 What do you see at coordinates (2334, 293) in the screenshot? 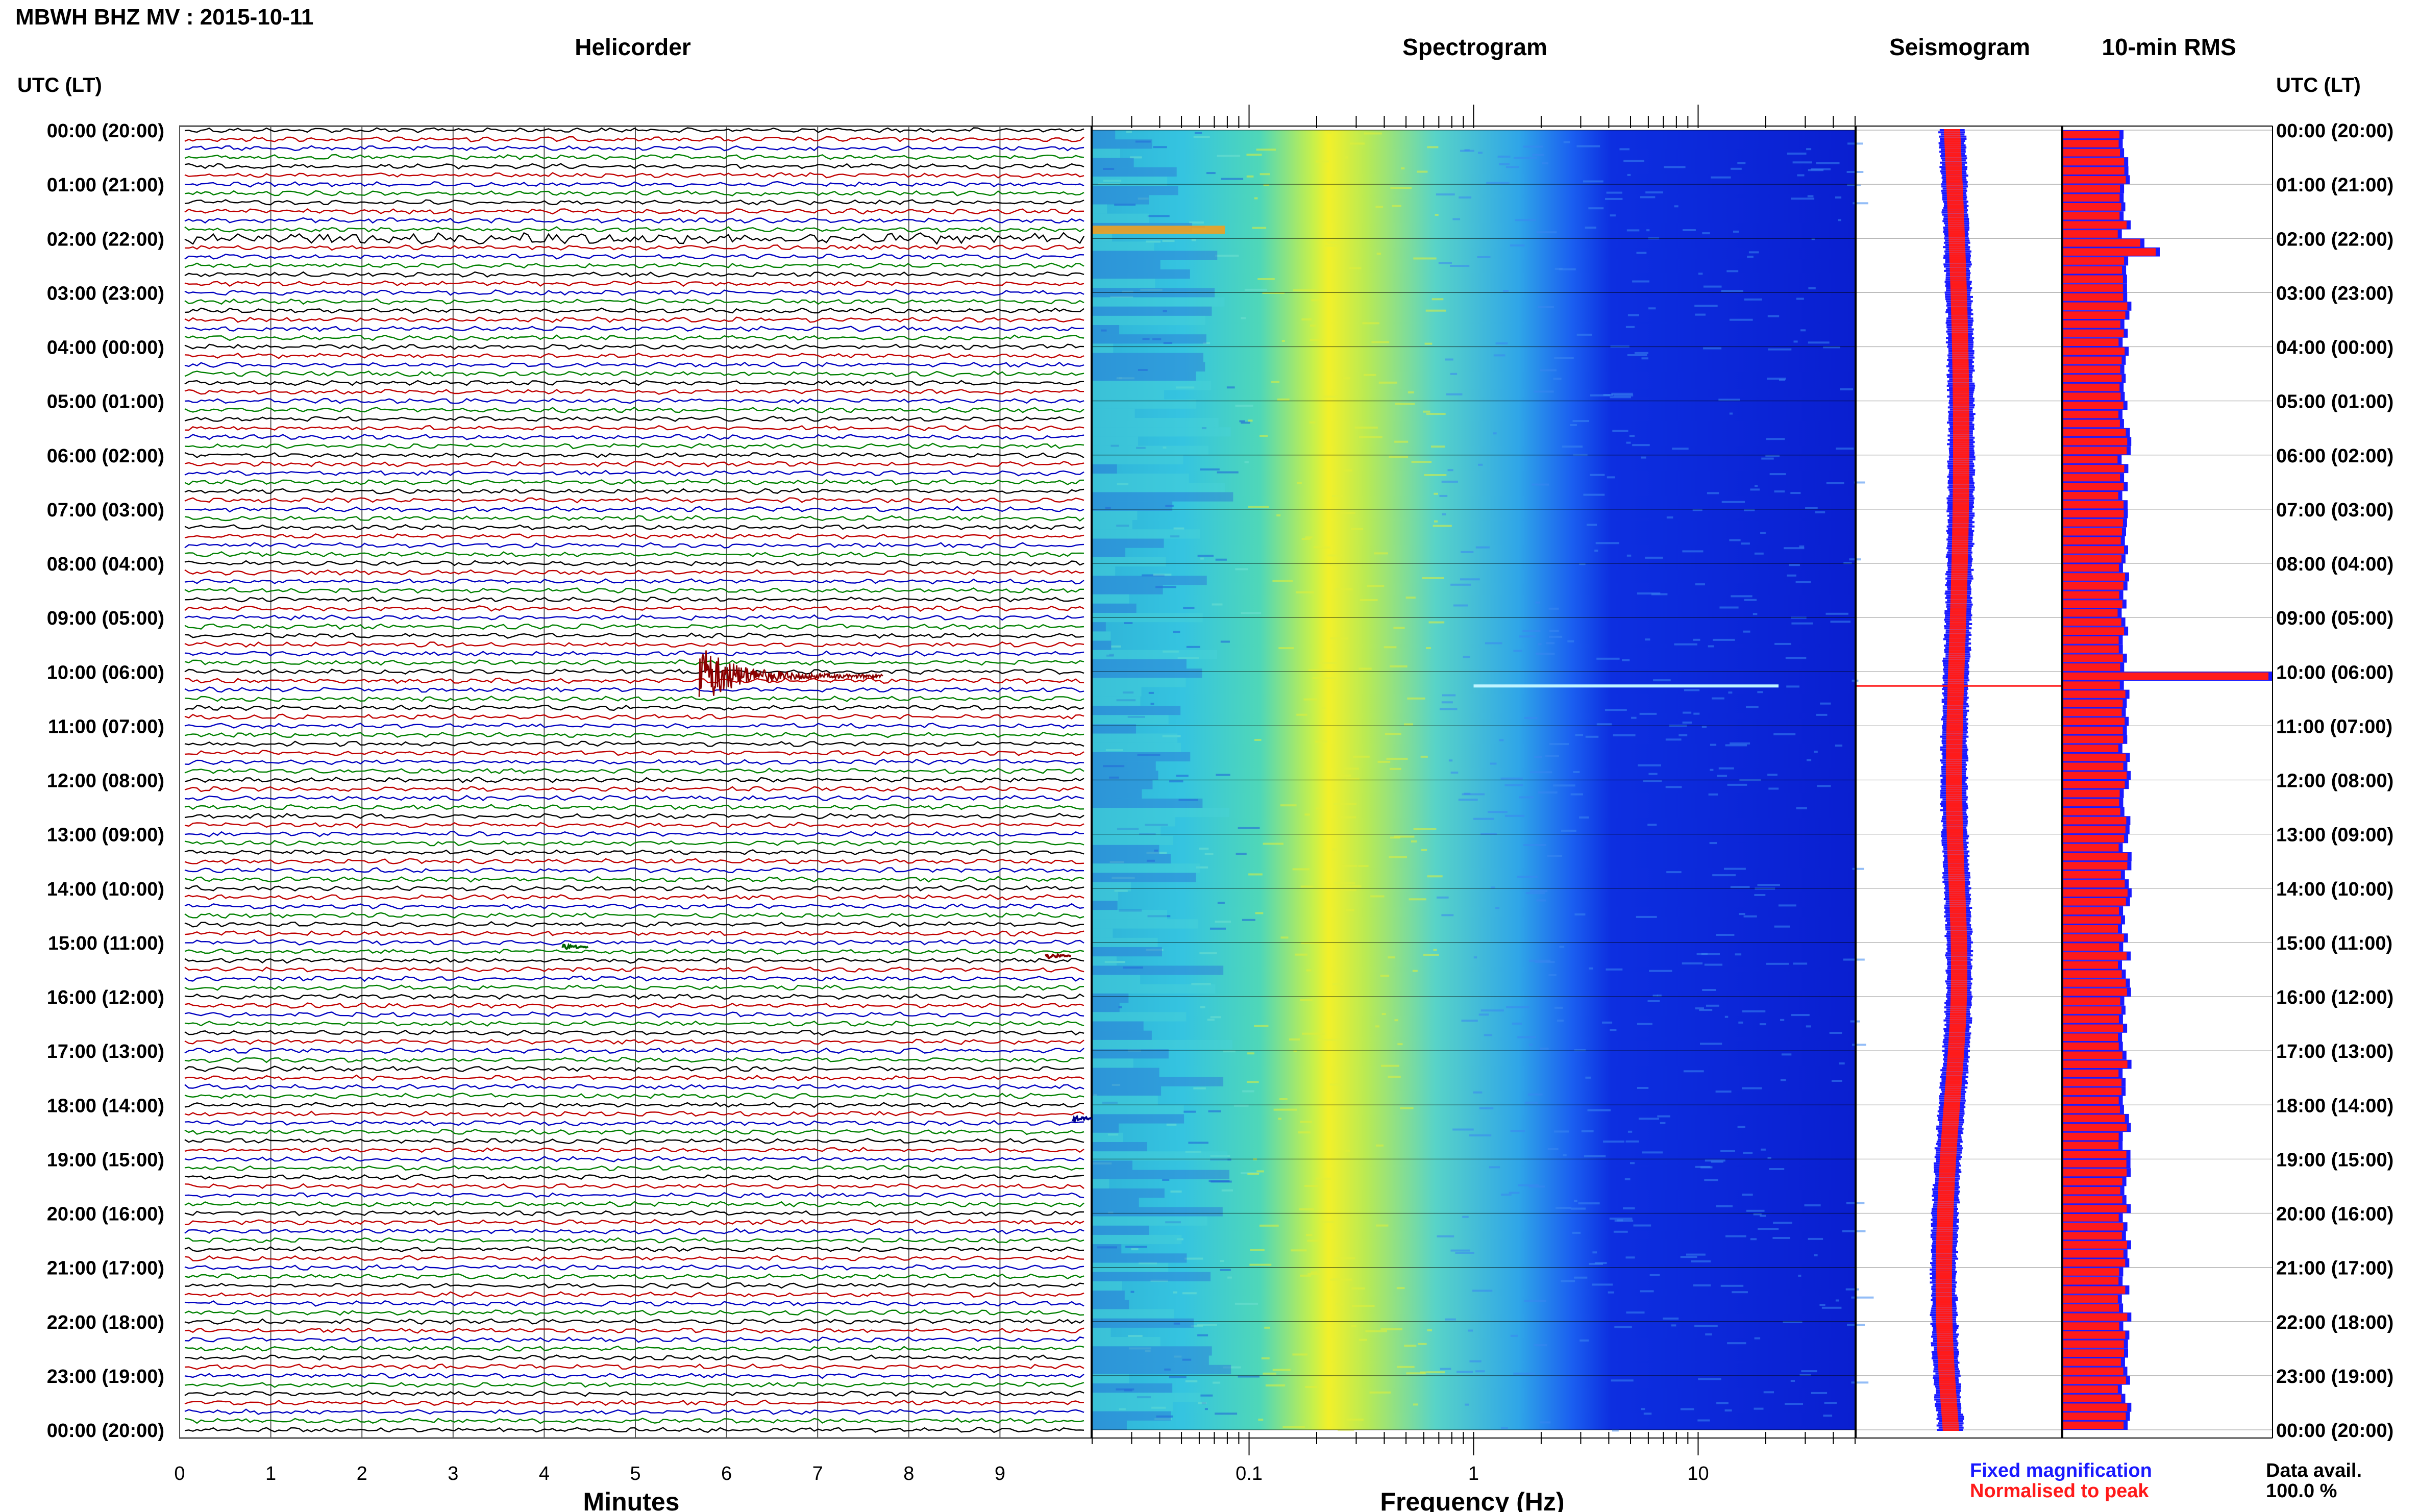
I see `time-label-right: 03:00 (23:00)` at bounding box center [2334, 293].